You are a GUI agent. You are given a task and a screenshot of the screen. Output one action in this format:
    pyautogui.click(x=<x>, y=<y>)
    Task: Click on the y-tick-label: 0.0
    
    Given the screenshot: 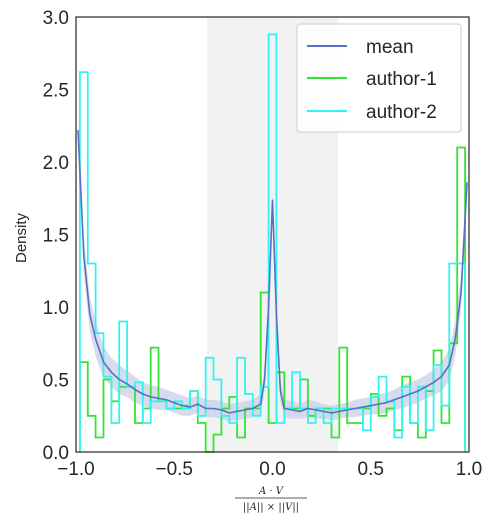 What is the action you would take?
    pyautogui.click(x=56, y=453)
    